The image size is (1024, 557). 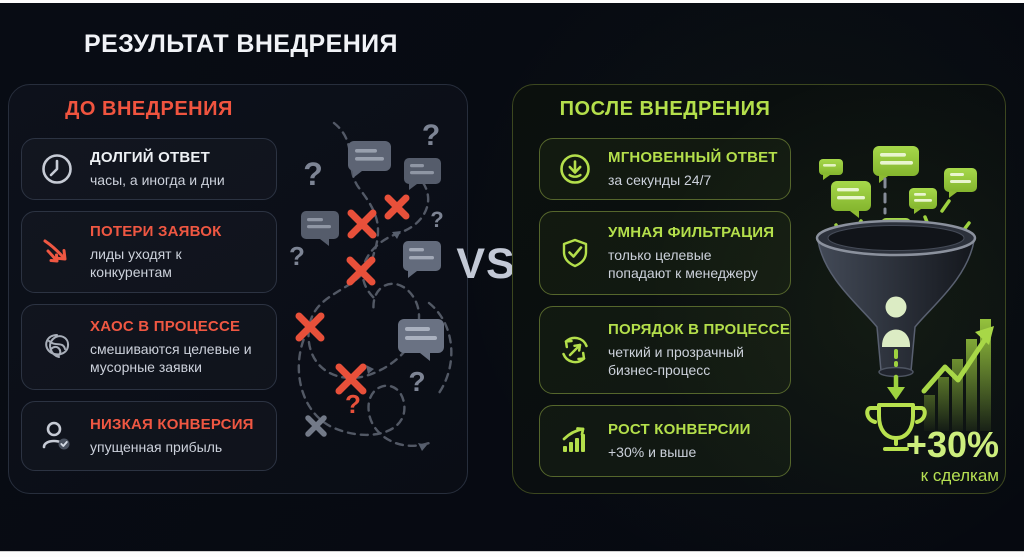 I want to click on card-title: ПОРЯДОК В ПРОЦЕССЕ, so click(x=699, y=329).